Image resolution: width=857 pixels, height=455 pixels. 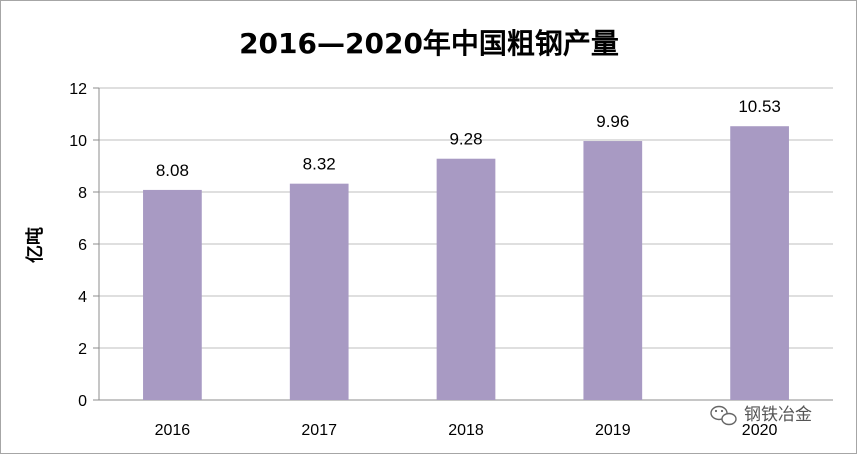 What do you see at coordinates (35, 245) in the screenshot?
I see `y-axis-label: 亿吨` at bounding box center [35, 245].